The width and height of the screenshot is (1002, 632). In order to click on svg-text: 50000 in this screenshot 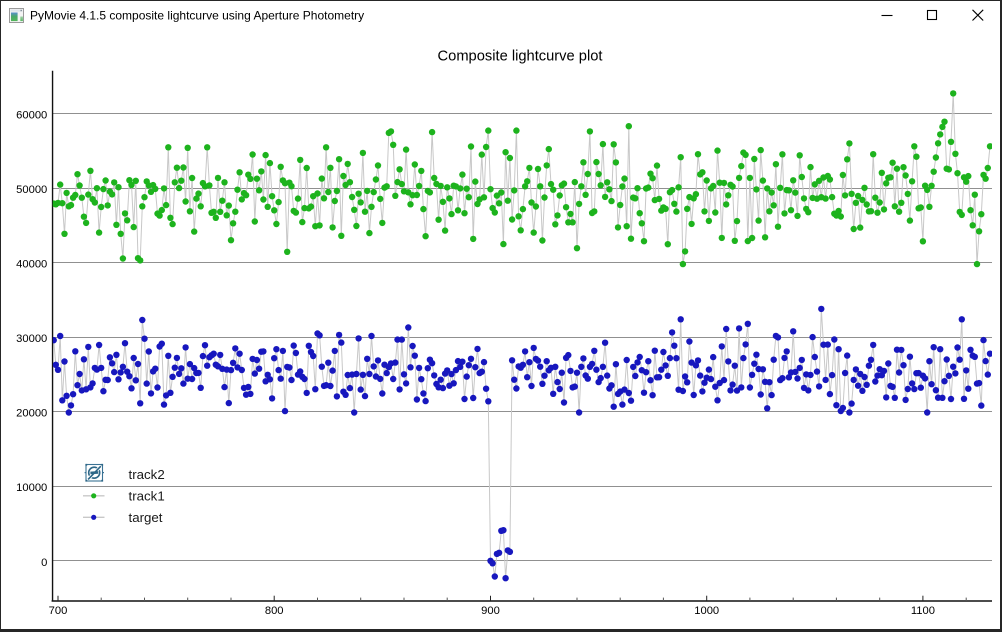, I will do `click(31, 190)`.